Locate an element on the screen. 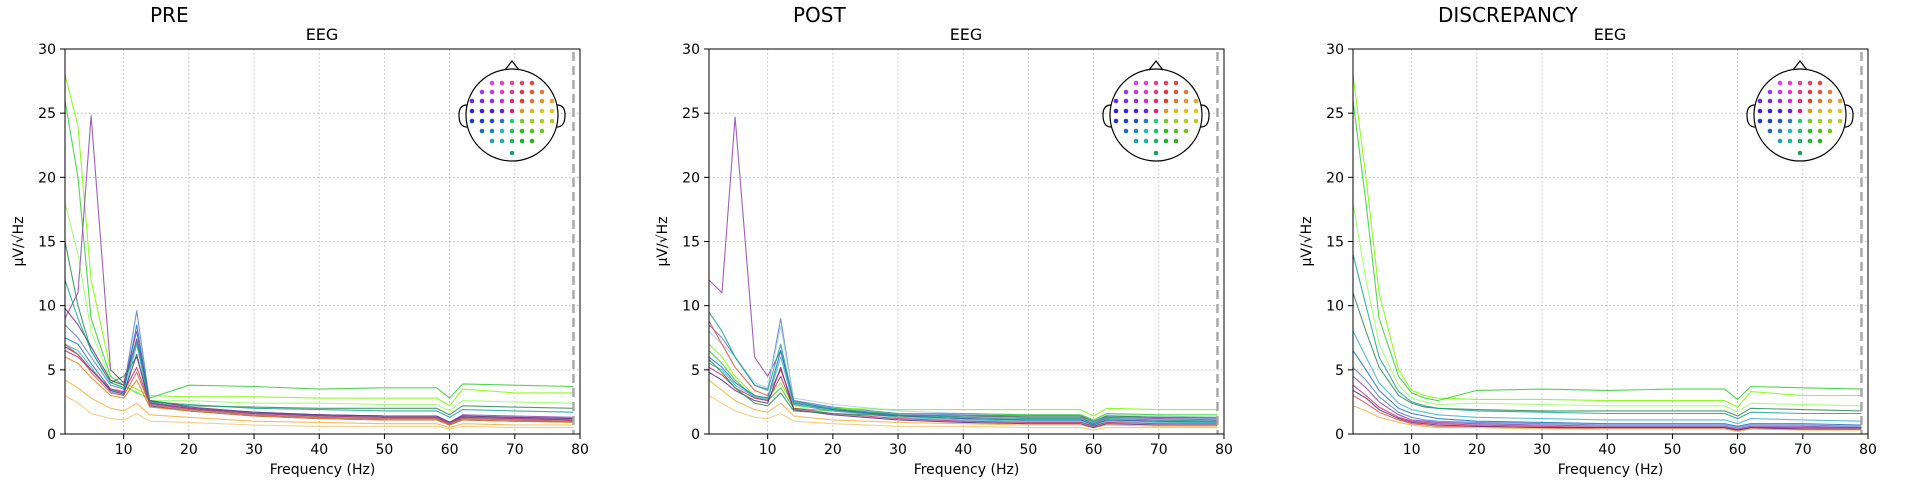  y-tick-label: 25 is located at coordinates (1335, 114).